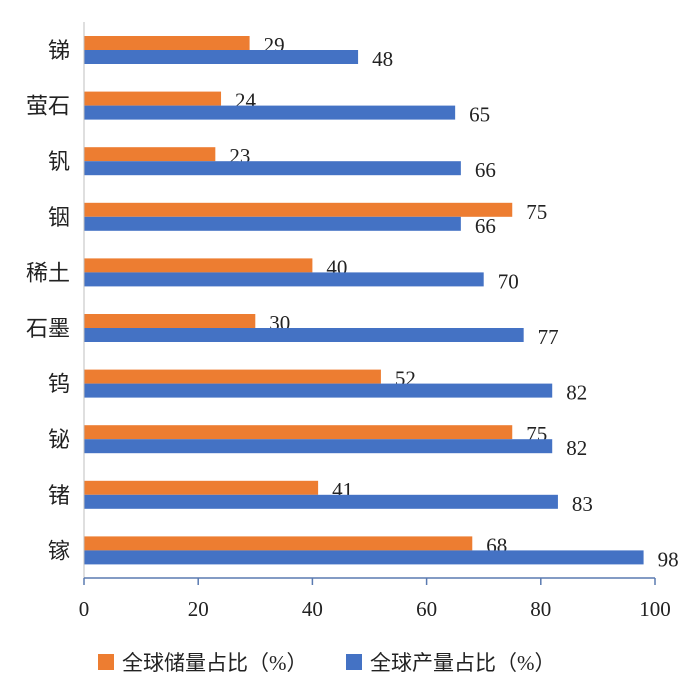 This screenshot has height=700, width=679. What do you see at coordinates (84, 609) in the screenshot?
I see `x-tick-label: 0` at bounding box center [84, 609].